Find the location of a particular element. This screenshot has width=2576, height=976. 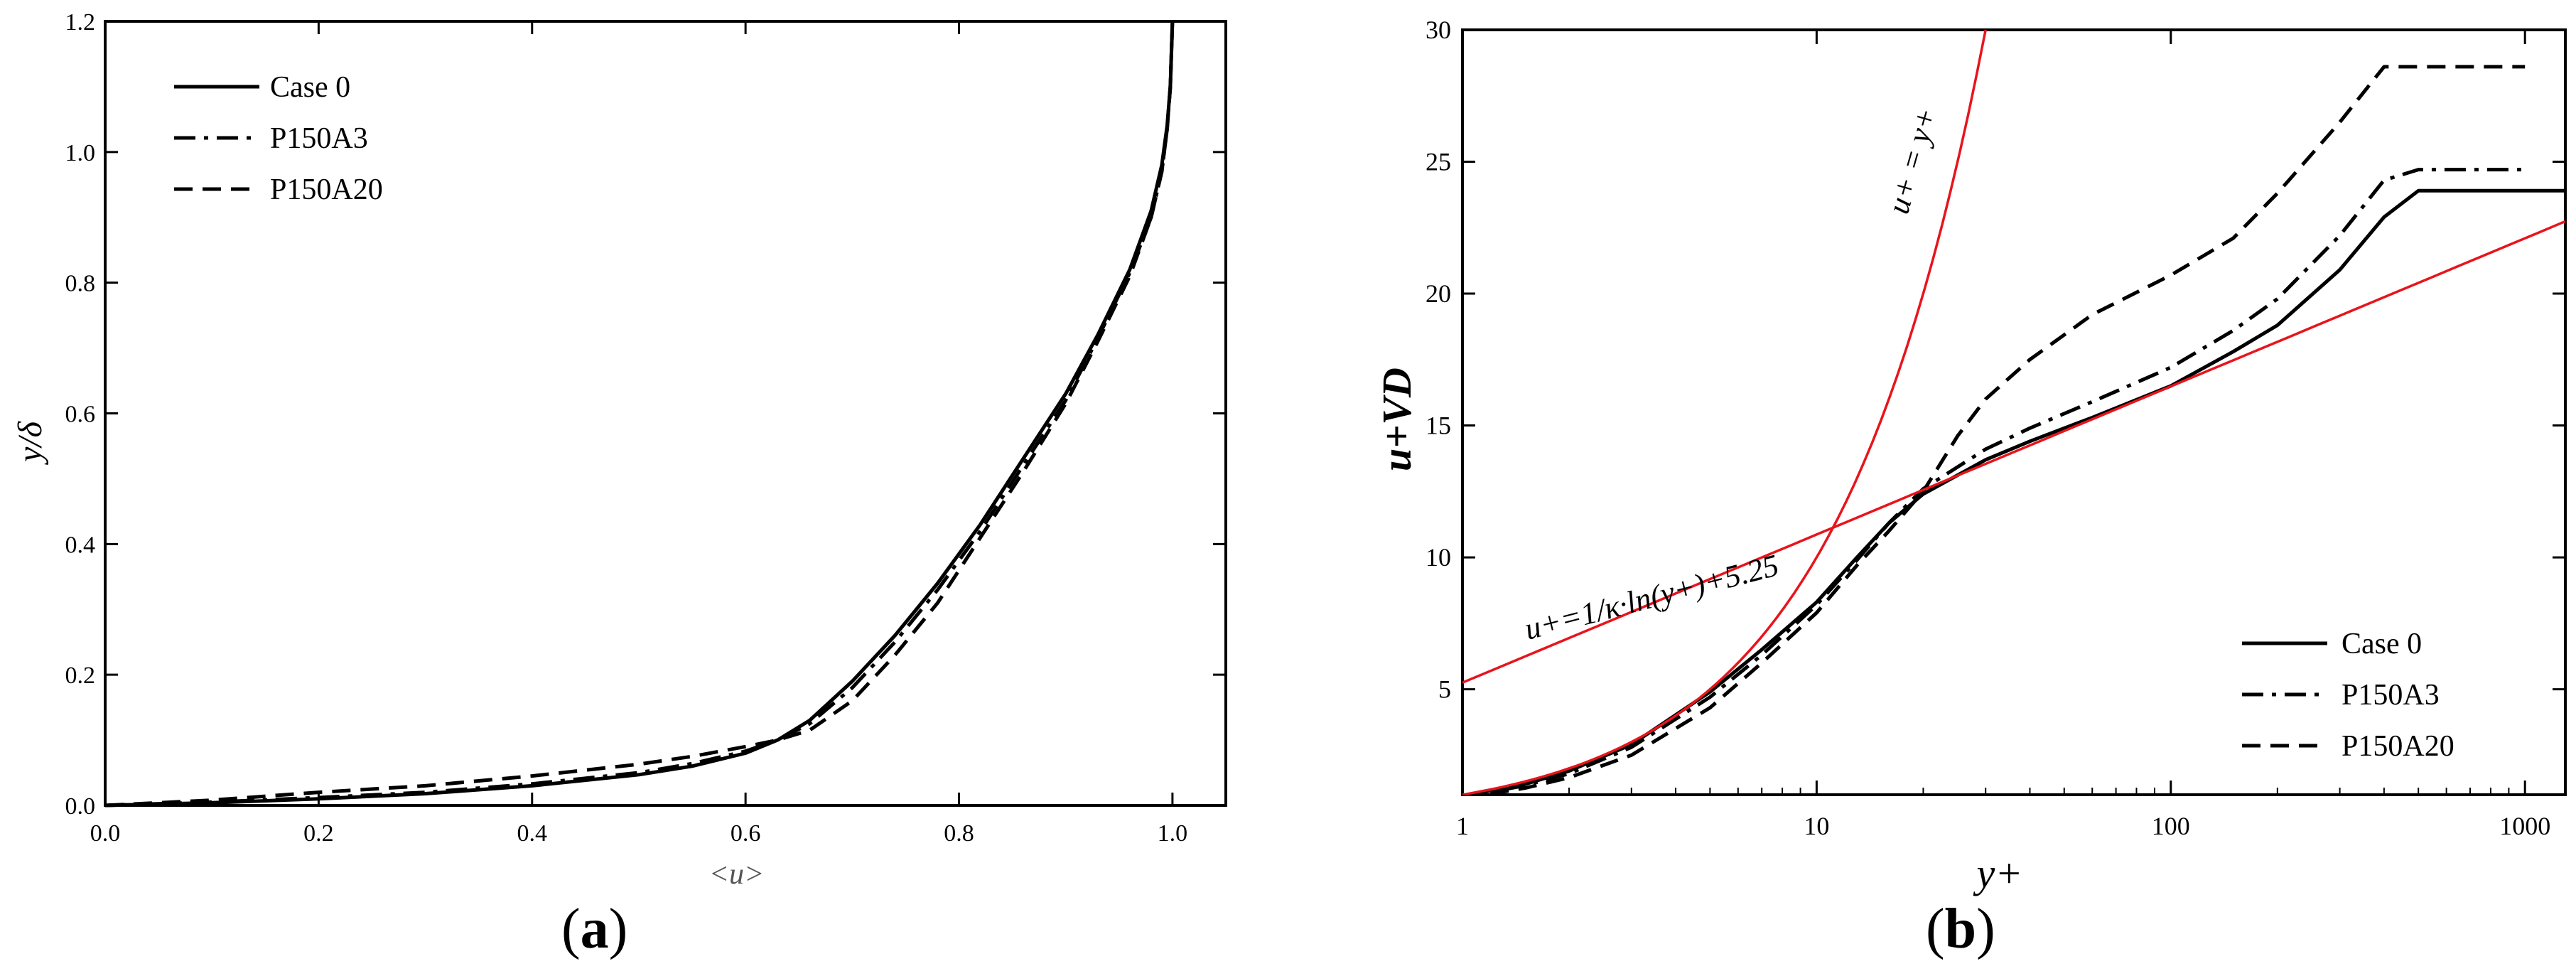

legend-label-b-1: P150A3 is located at coordinates (2390, 695).